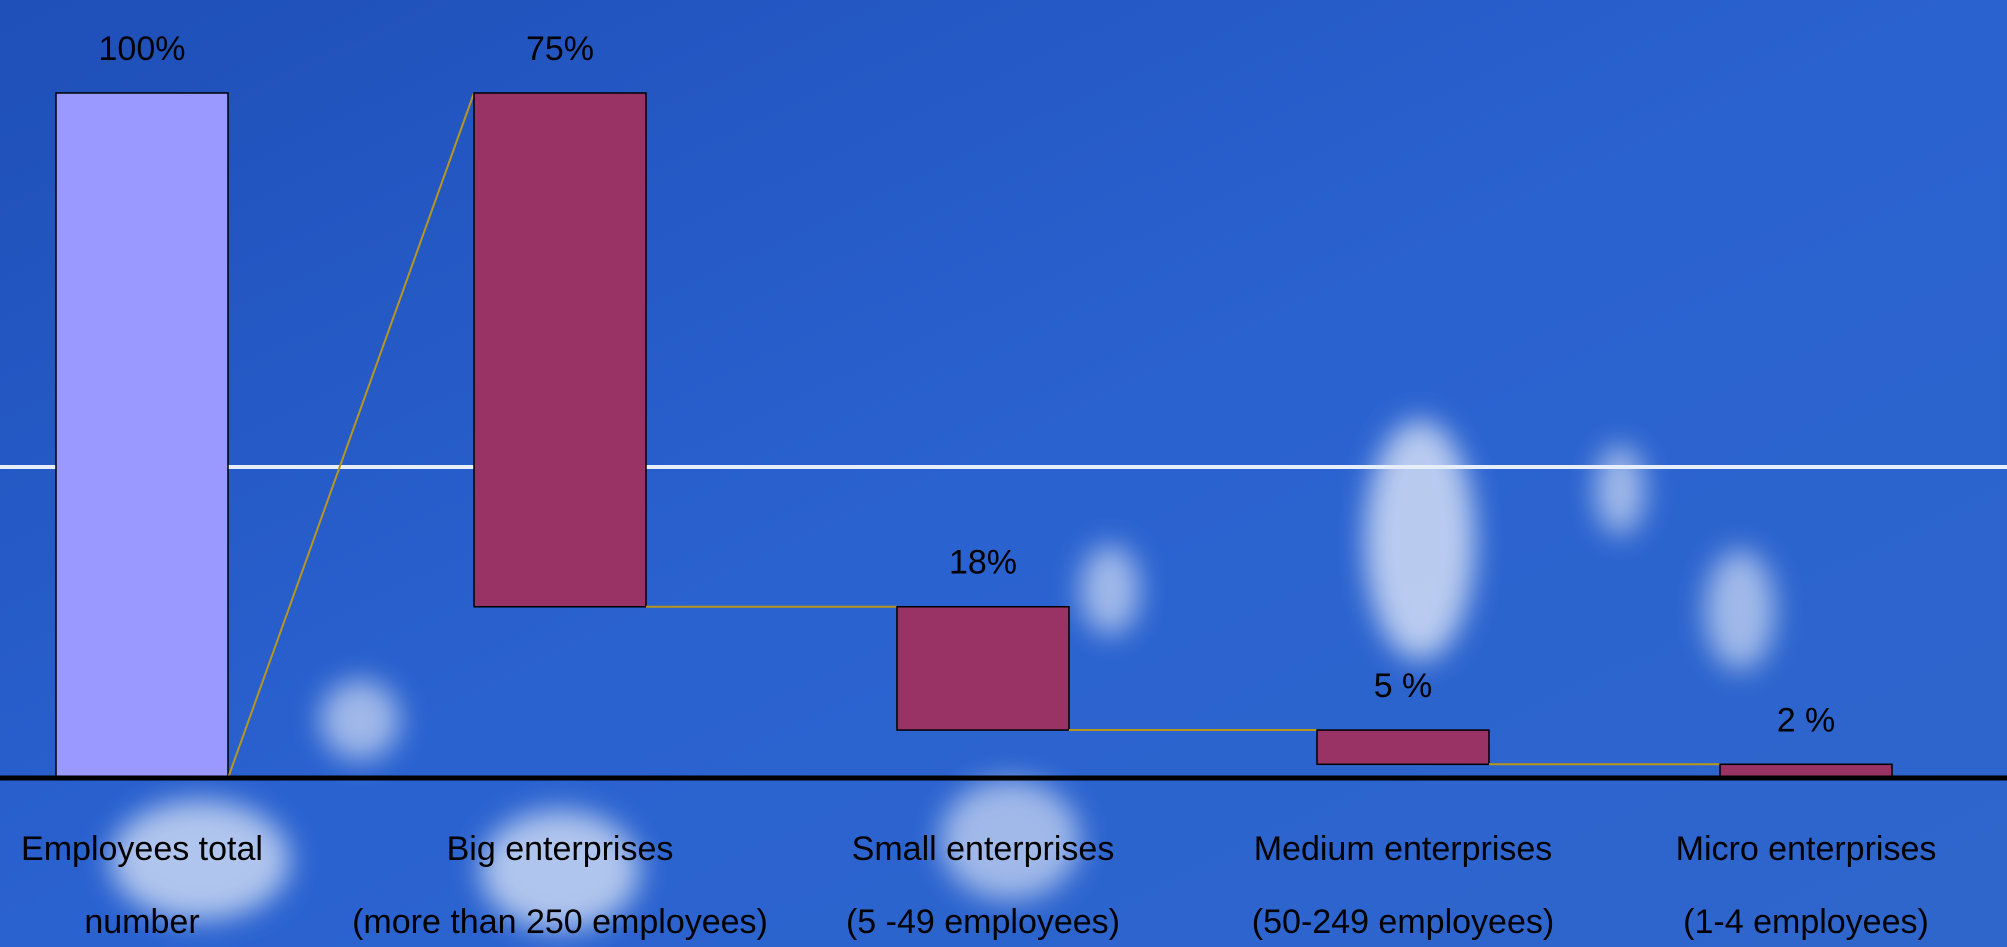 This screenshot has height=947, width=2007. What do you see at coordinates (983, 922) in the screenshot?
I see `category-label: (5 -49 employees)` at bounding box center [983, 922].